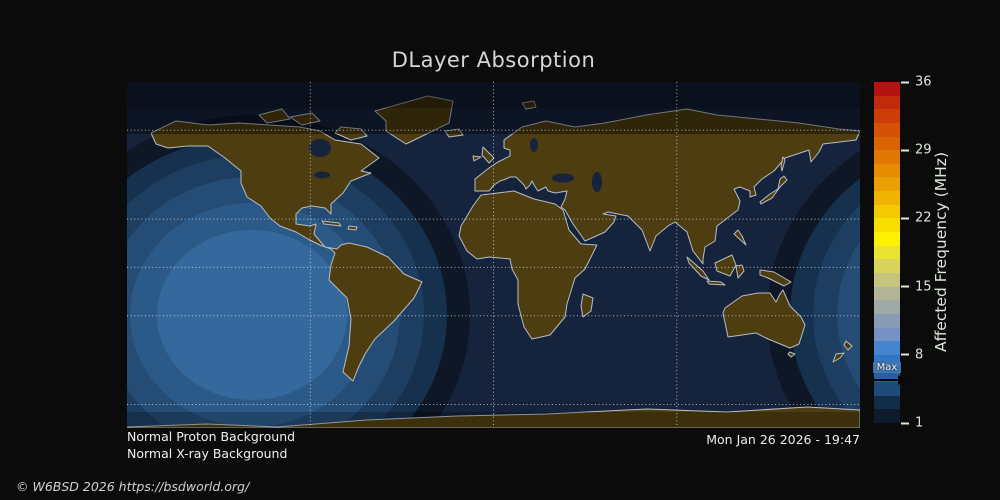 This screenshot has width=1000, height=500. What do you see at coordinates (528, 265) in the screenshot?
I see `continent-africa` at bounding box center [528, 265].